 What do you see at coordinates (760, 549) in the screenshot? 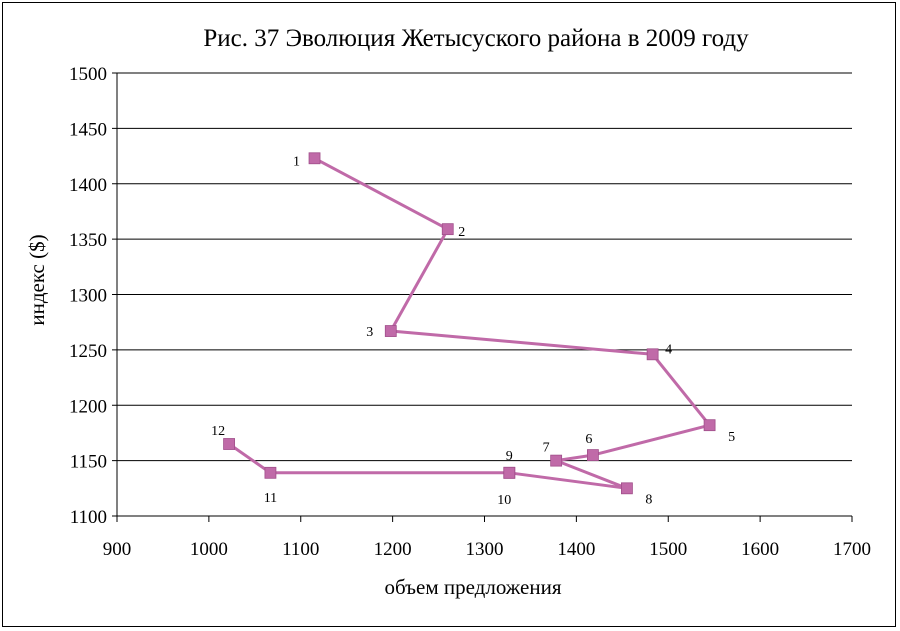
I see `x-tick-label: 1600` at bounding box center [760, 549].